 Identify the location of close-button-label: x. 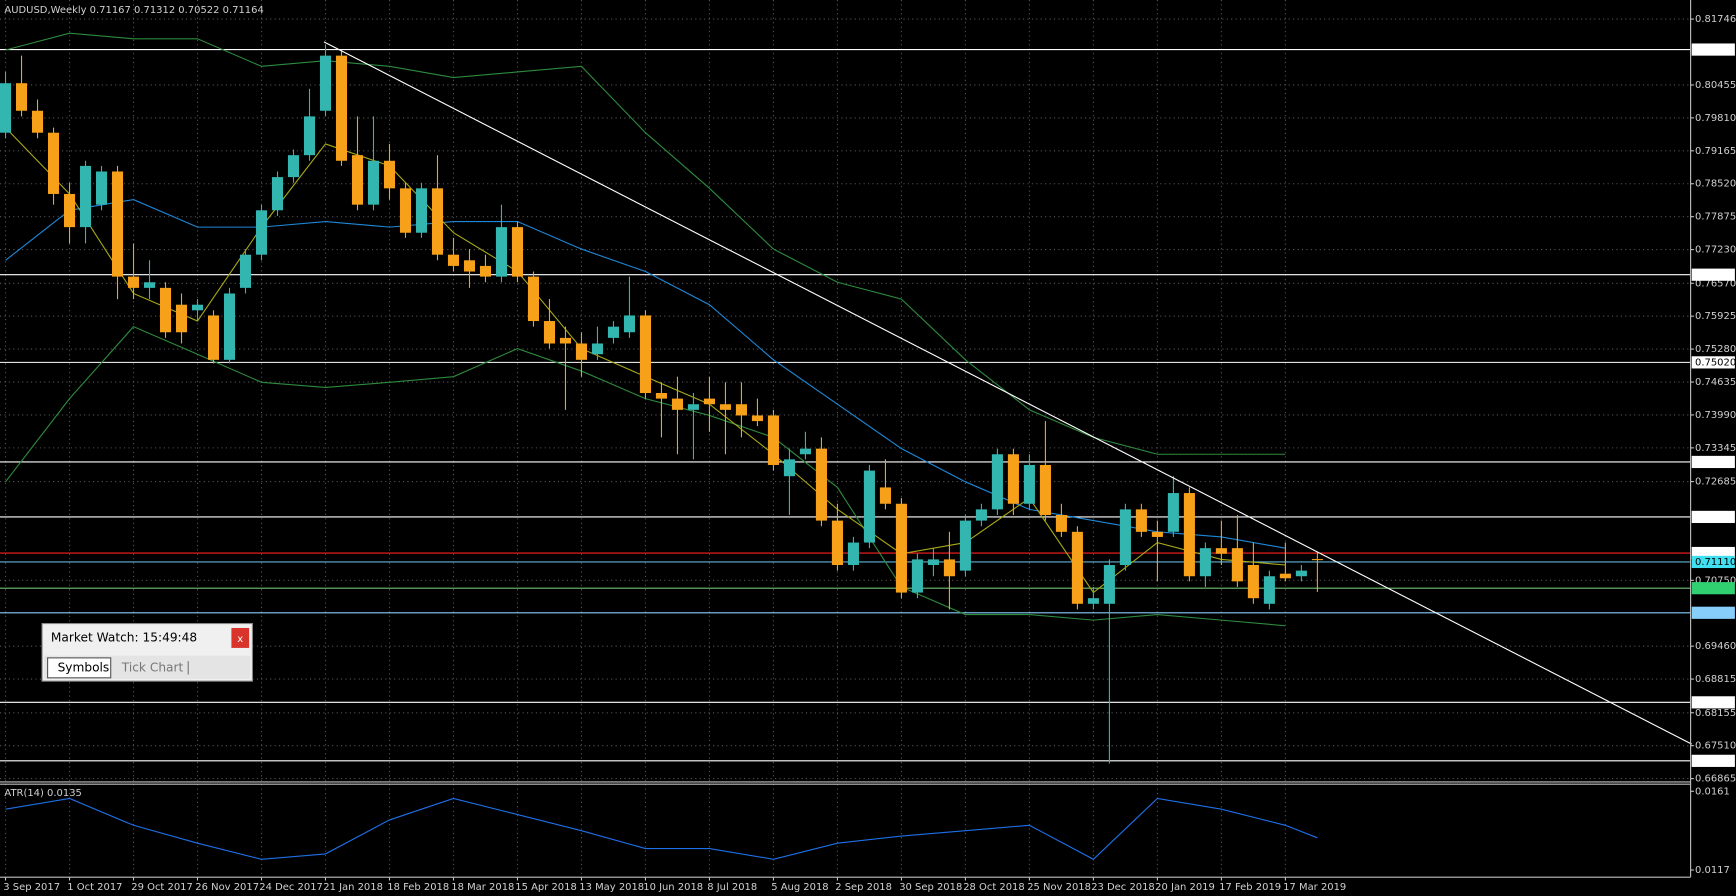
(240, 639).